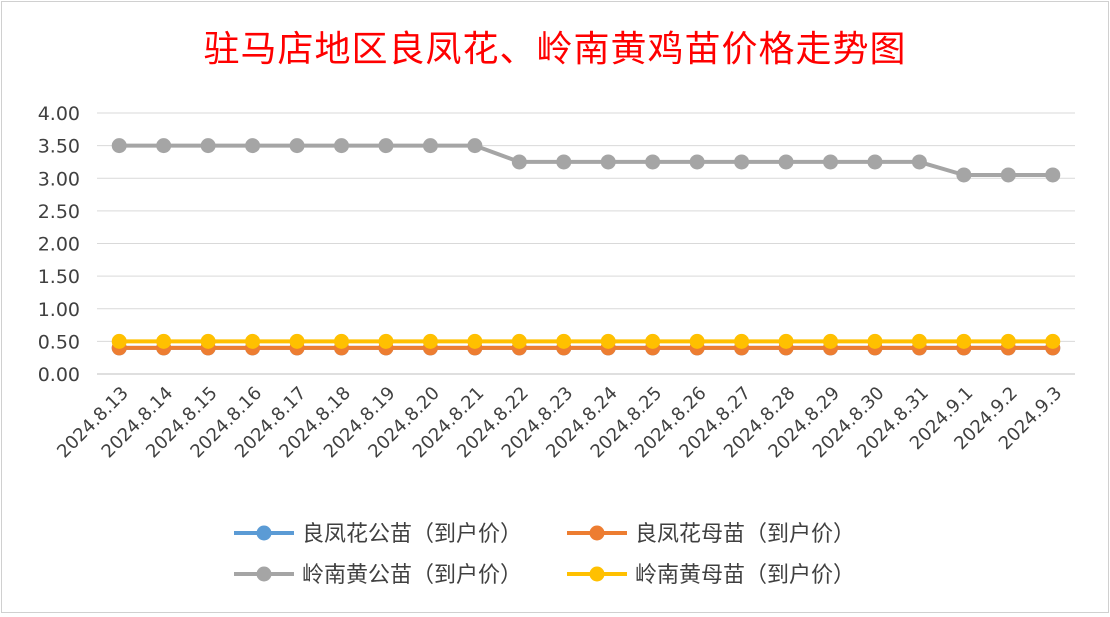 The height and width of the screenshot is (617, 1110). Describe the element at coordinates (59, 310) in the screenshot. I see `y-tick-label: 1.00` at that location.